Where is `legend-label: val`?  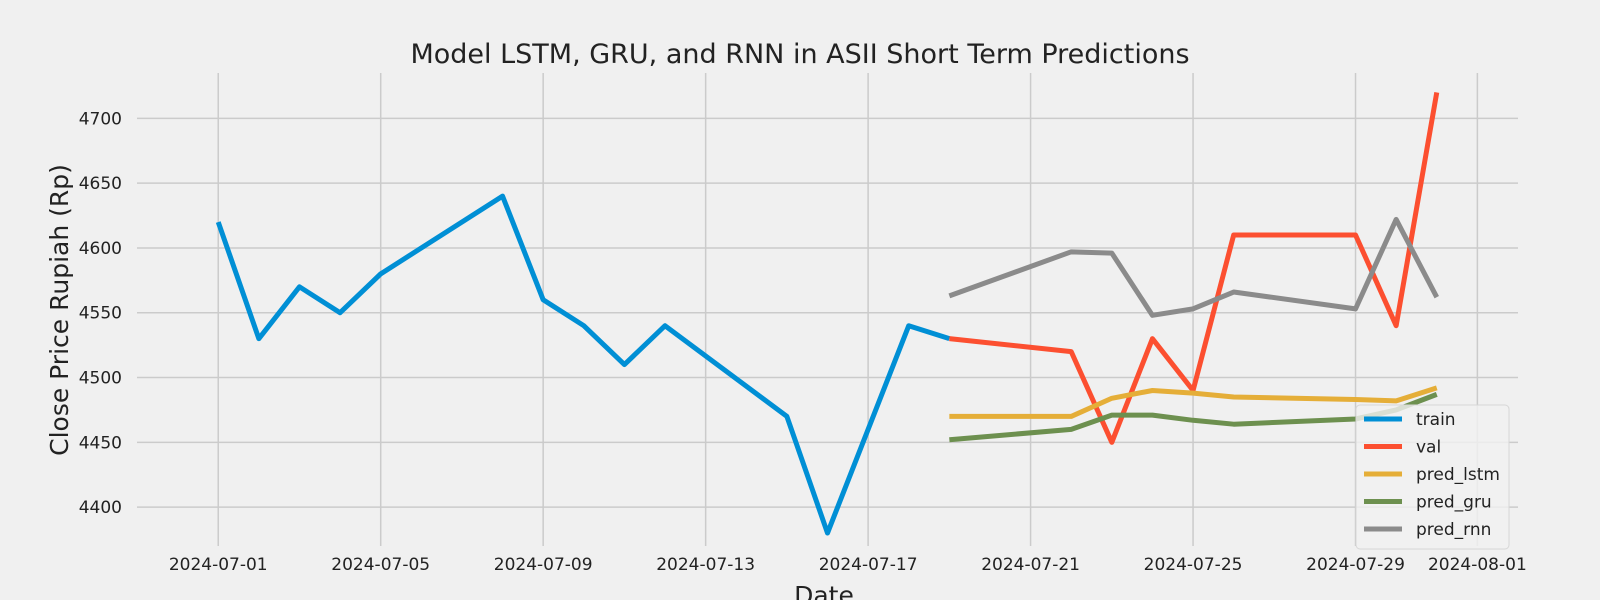
legend-label: val is located at coordinates (1428, 448).